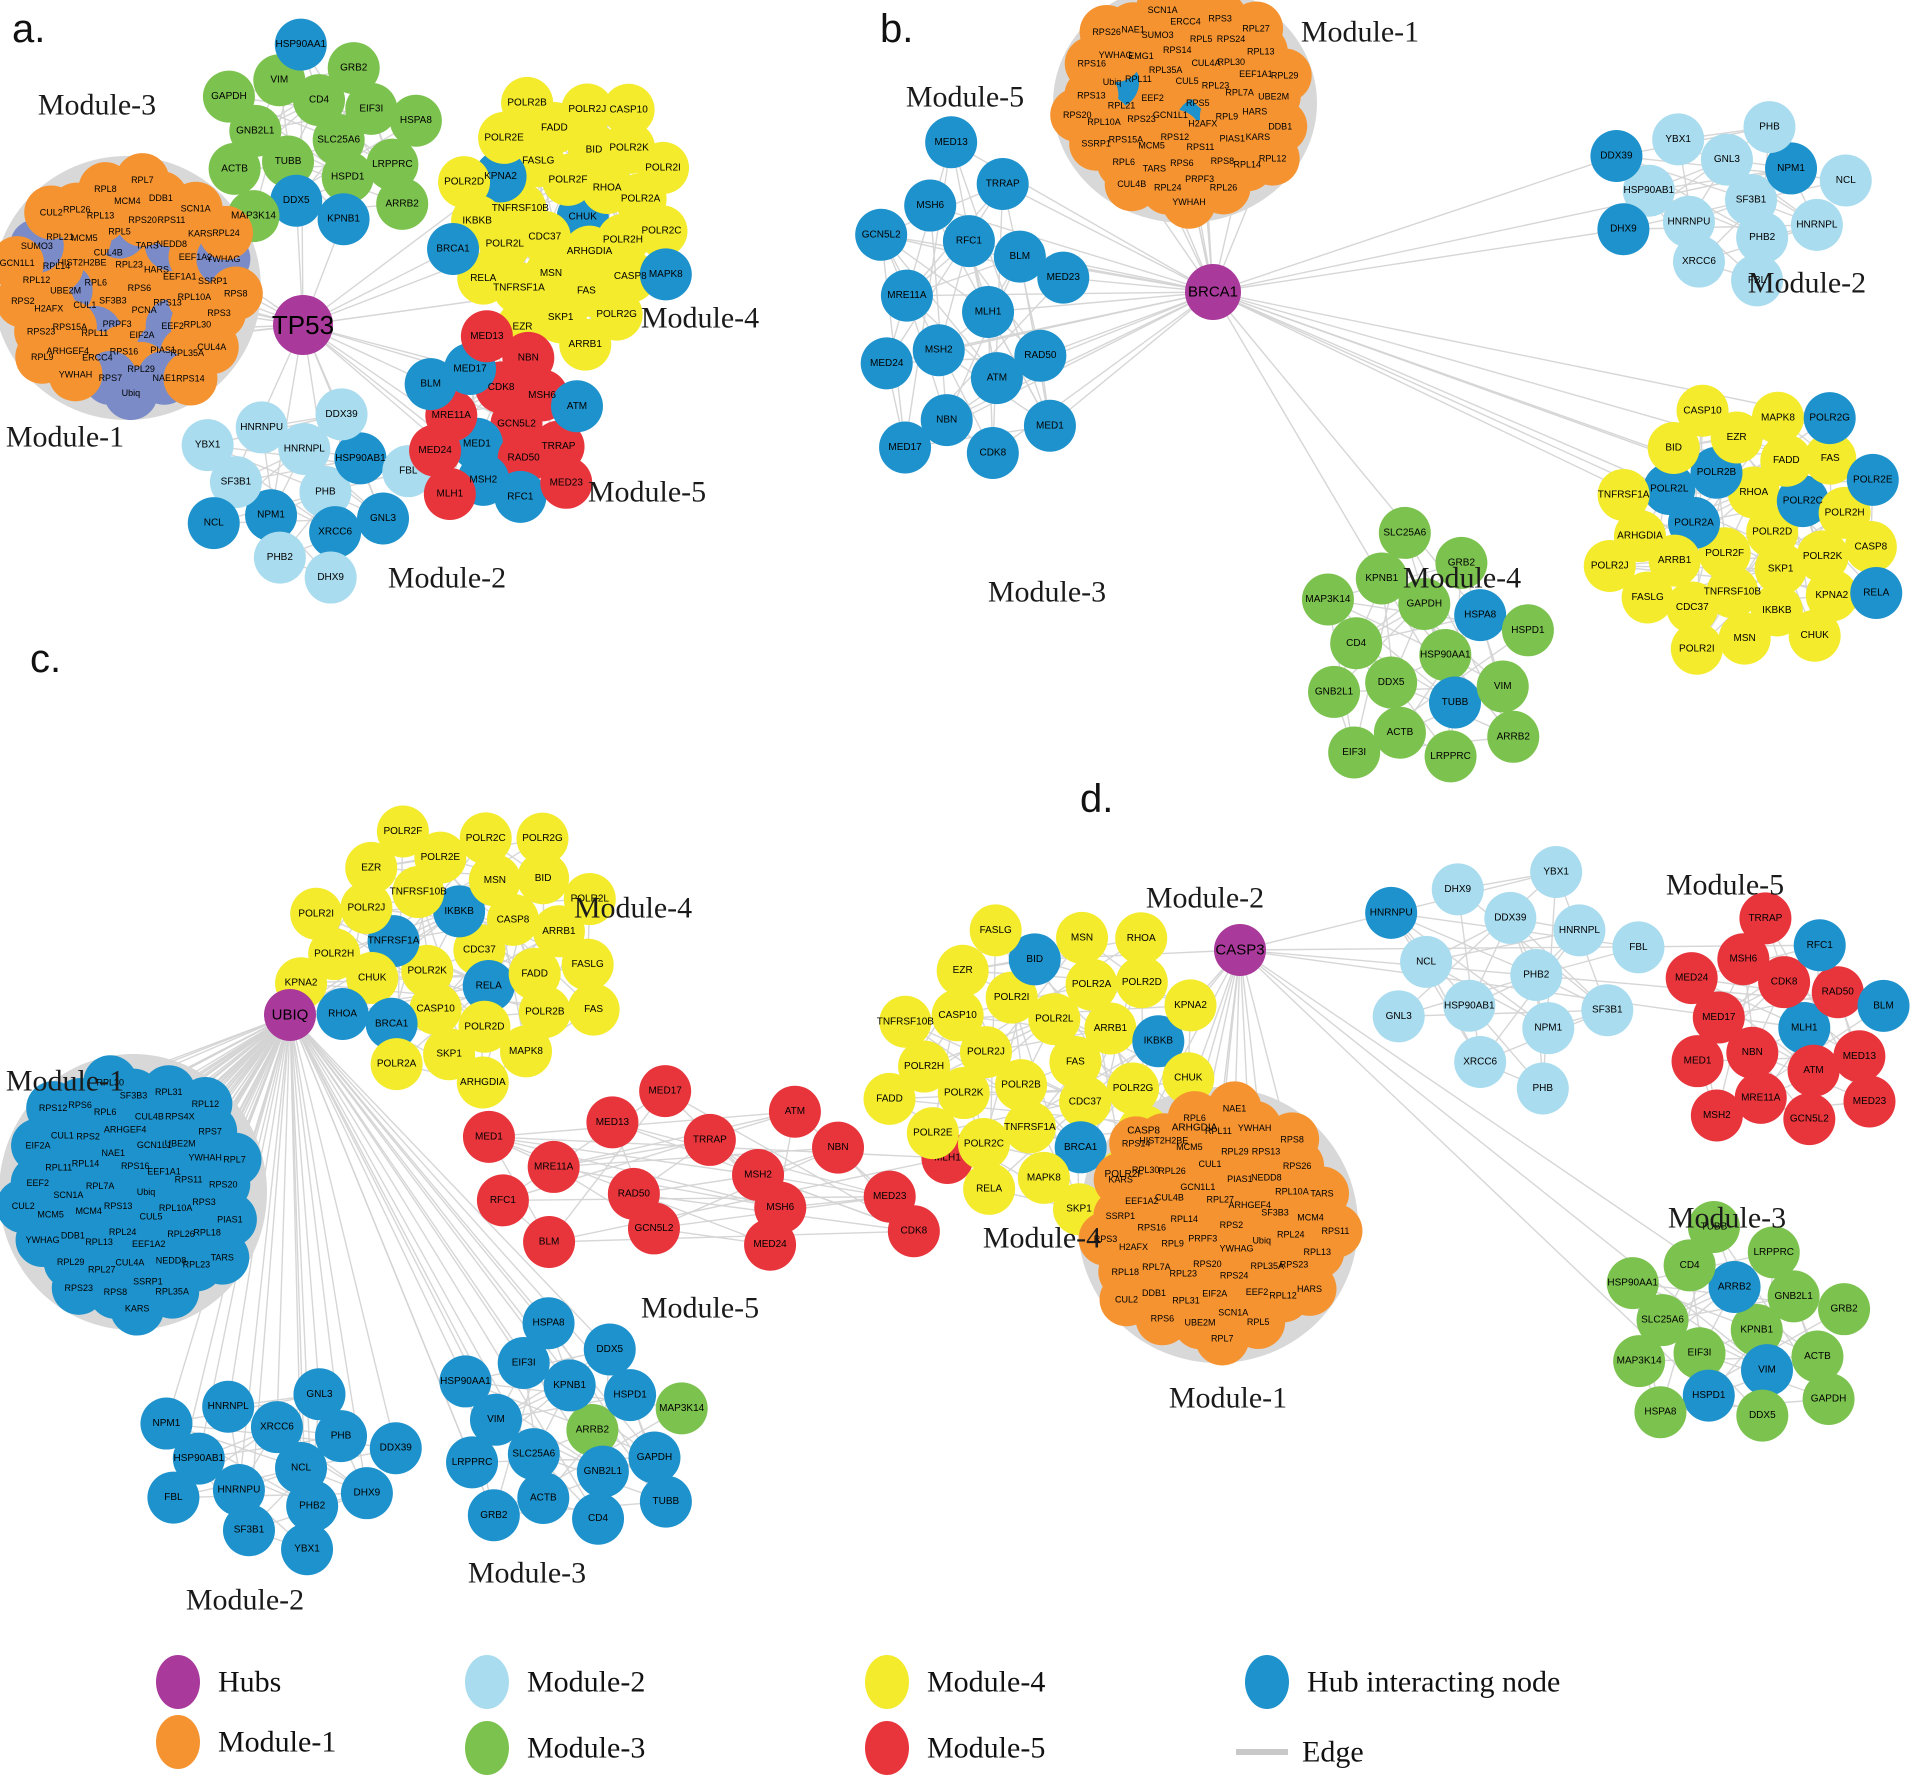 Image resolution: width=1923 pixels, height=1775 pixels. What do you see at coordinates (521, 208) in the screenshot?
I see `node-label: TNFRSF10B` at bounding box center [521, 208].